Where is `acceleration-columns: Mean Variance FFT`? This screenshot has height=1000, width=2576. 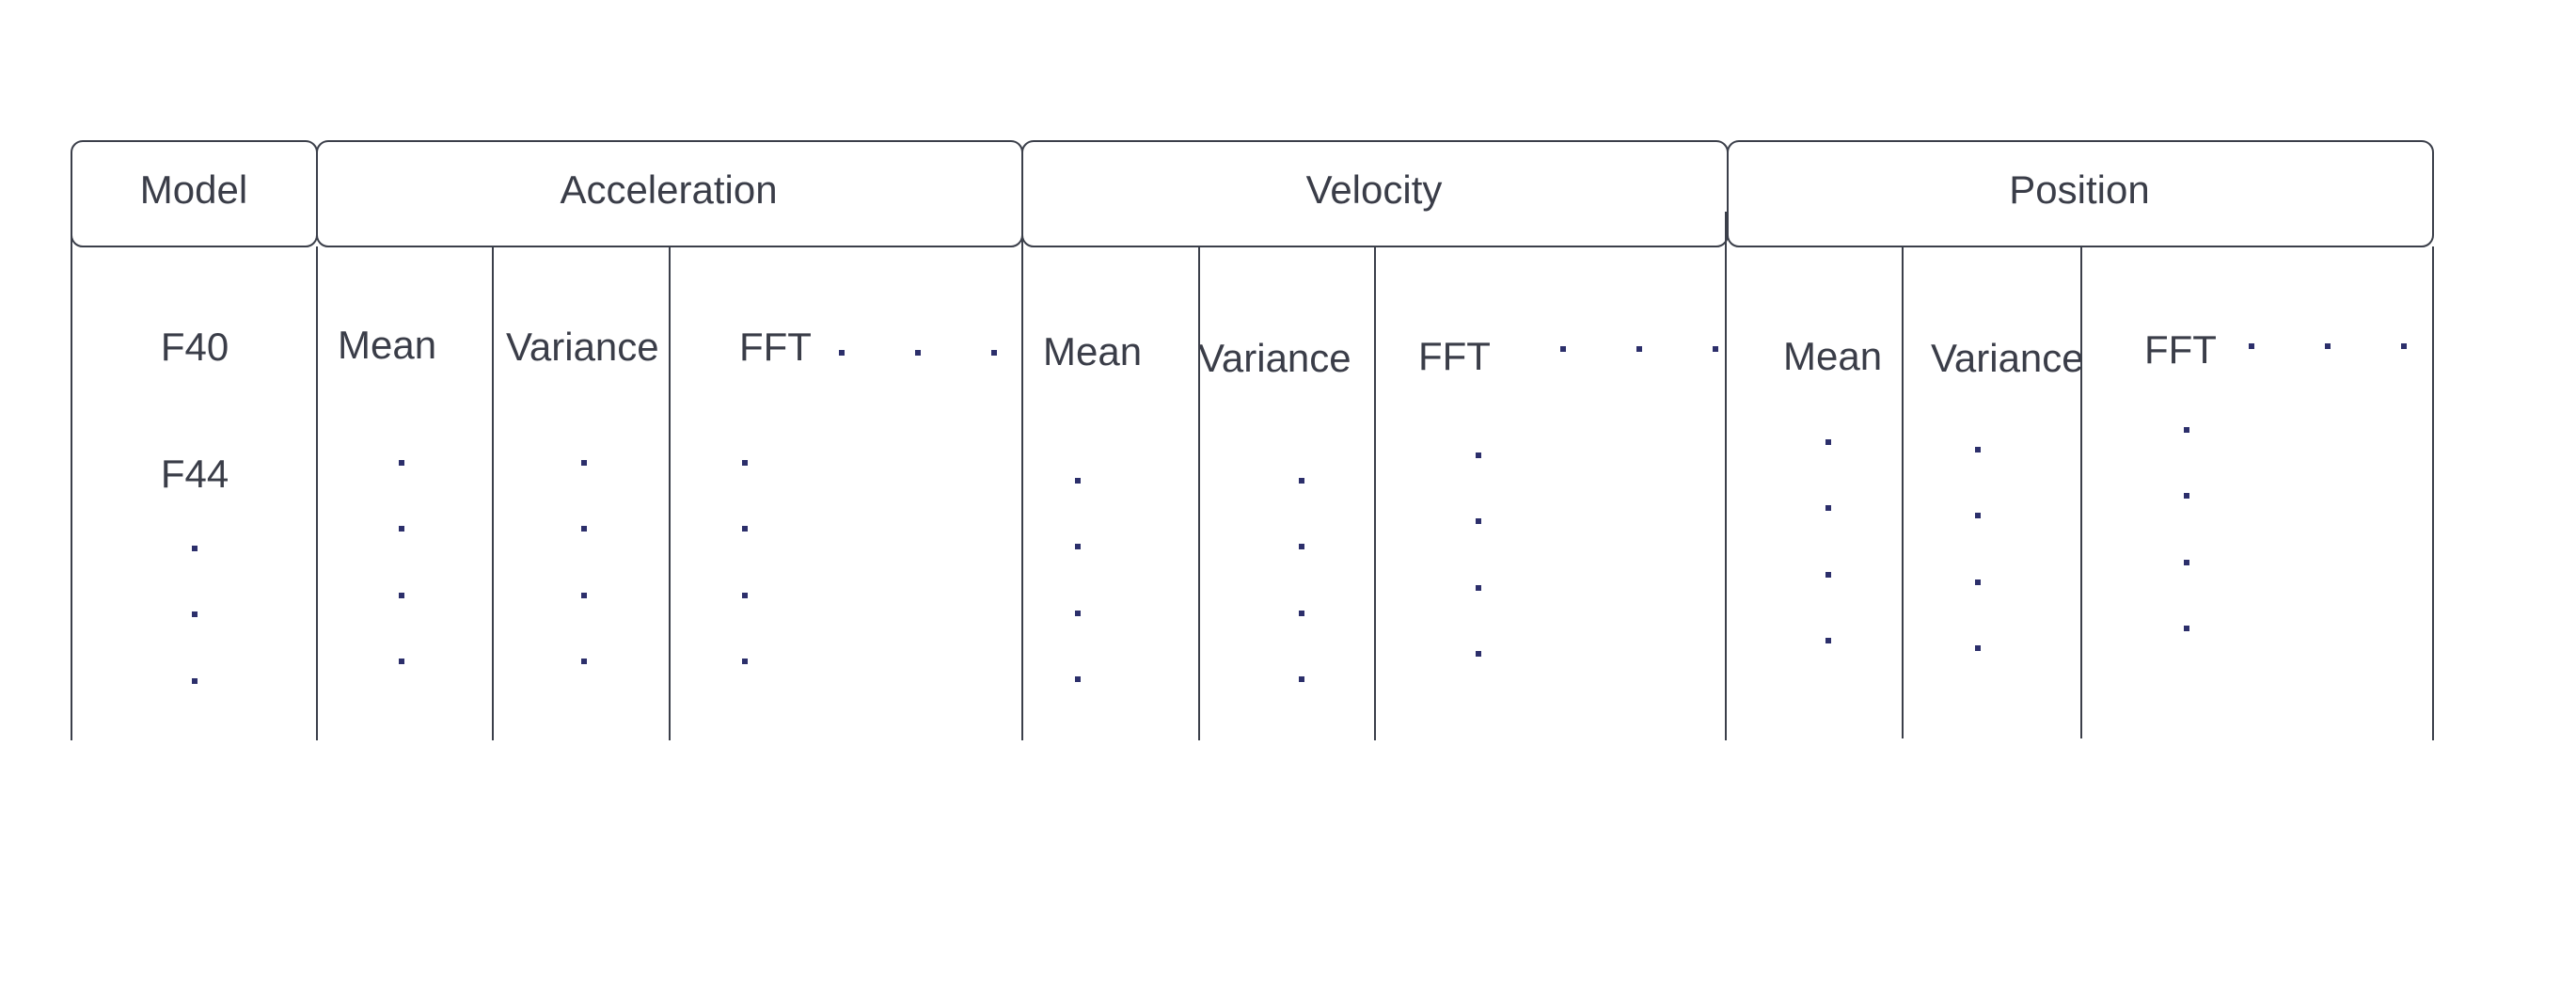 acceleration-columns: Mean Variance FFT is located at coordinates (667, 493).